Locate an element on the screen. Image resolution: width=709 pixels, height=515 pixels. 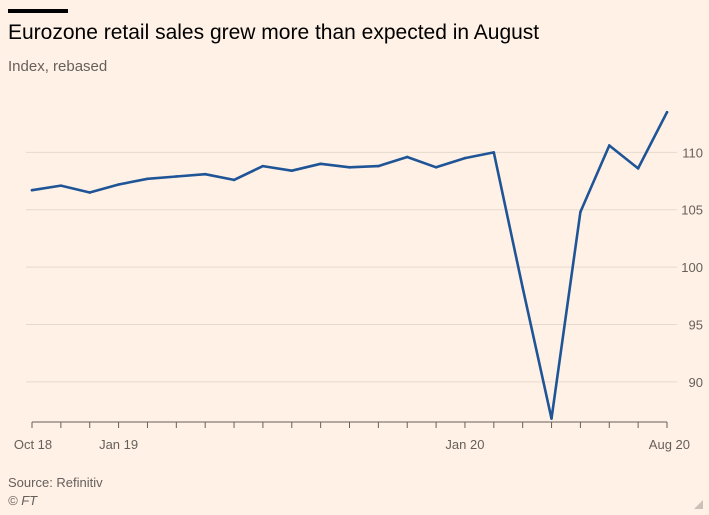
y-tick-labels: 90 95 100 105 110 is located at coordinates (692, 267).